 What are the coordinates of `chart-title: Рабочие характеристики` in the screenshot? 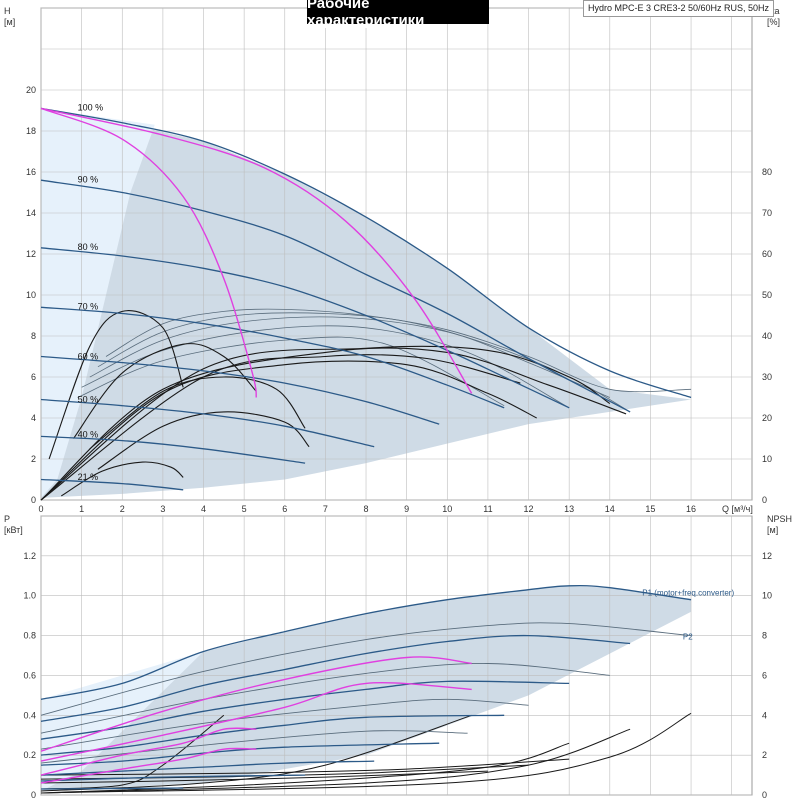 It's located at (398, 14).